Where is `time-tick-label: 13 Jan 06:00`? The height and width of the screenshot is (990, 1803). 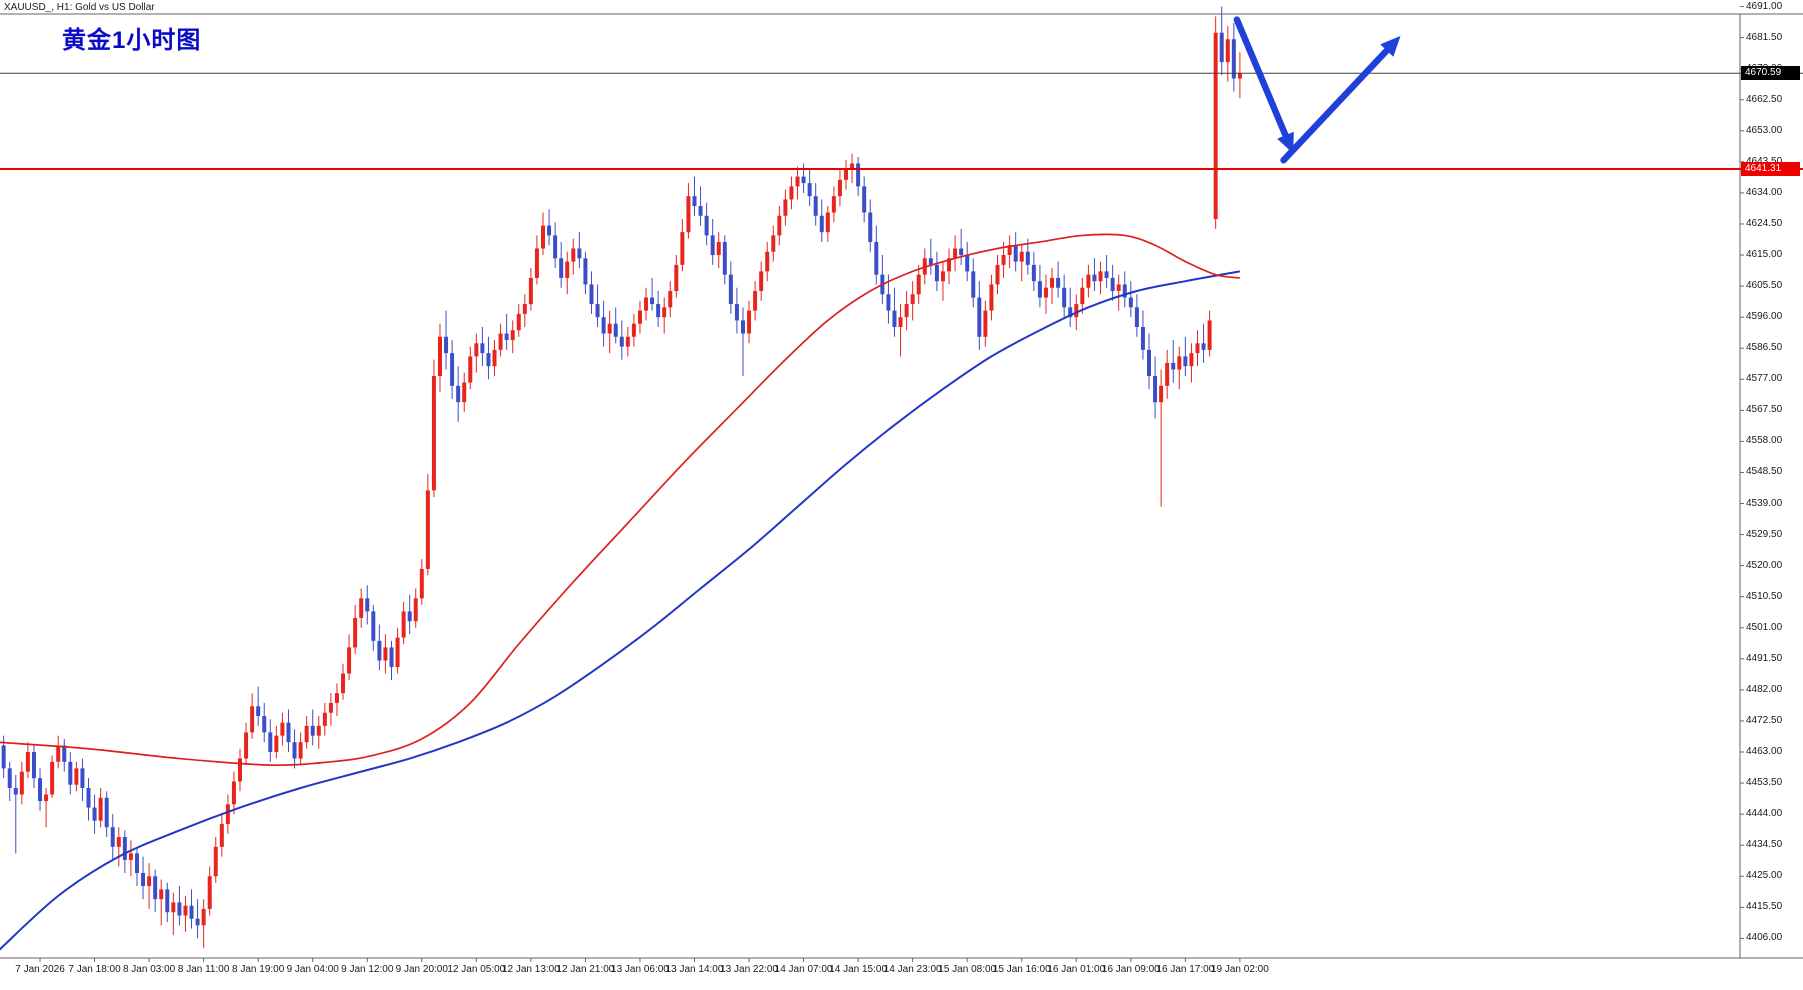 time-tick-label: 13 Jan 06:00 is located at coordinates (640, 969).